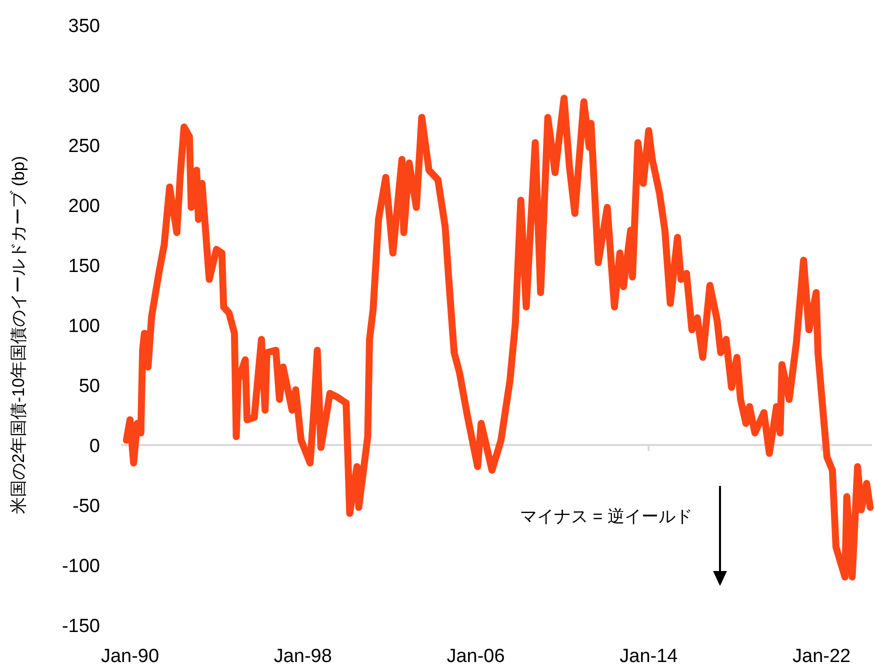 The height and width of the screenshot is (666, 875). Describe the element at coordinates (86, 506) in the screenshot. I see `y-tick-label: -50` at that location.